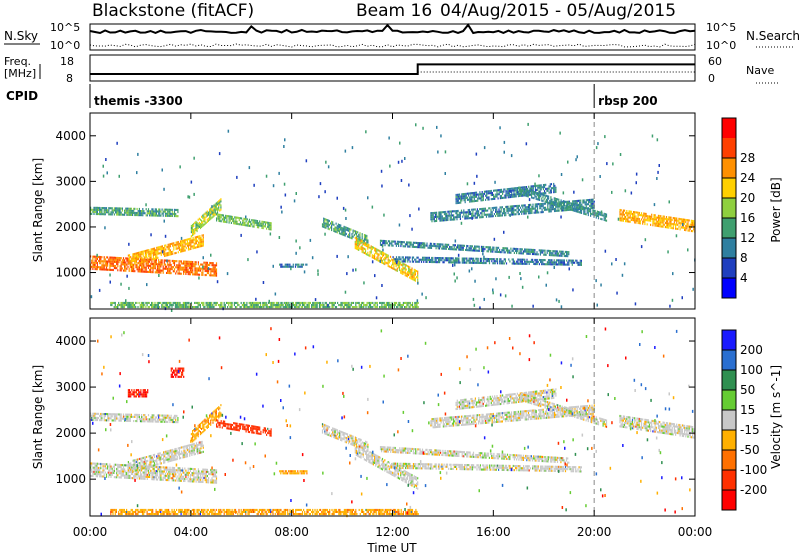 This screenshot has height=558, width=800. What do you see at coordinates (67, 61) in the screenshot?
I see `freq-tick-high: 18` at bounding box center [67, 61].